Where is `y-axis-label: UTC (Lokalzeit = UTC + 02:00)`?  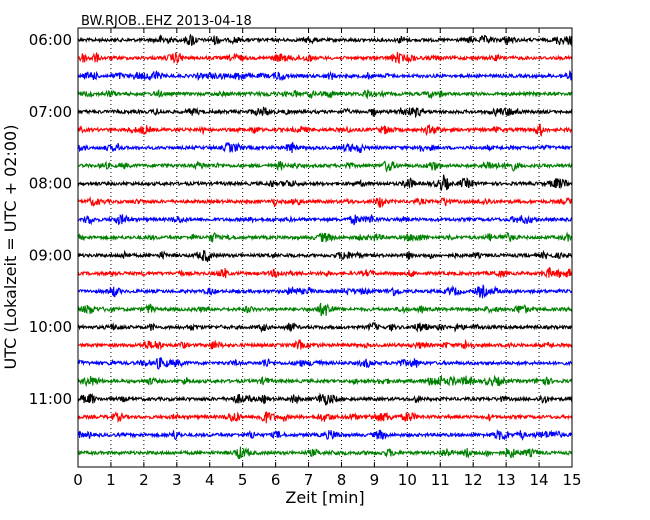 y-axis-label: UTC (Lokalzeit = UTC + 02:00) is located at coordinates (10, 247).